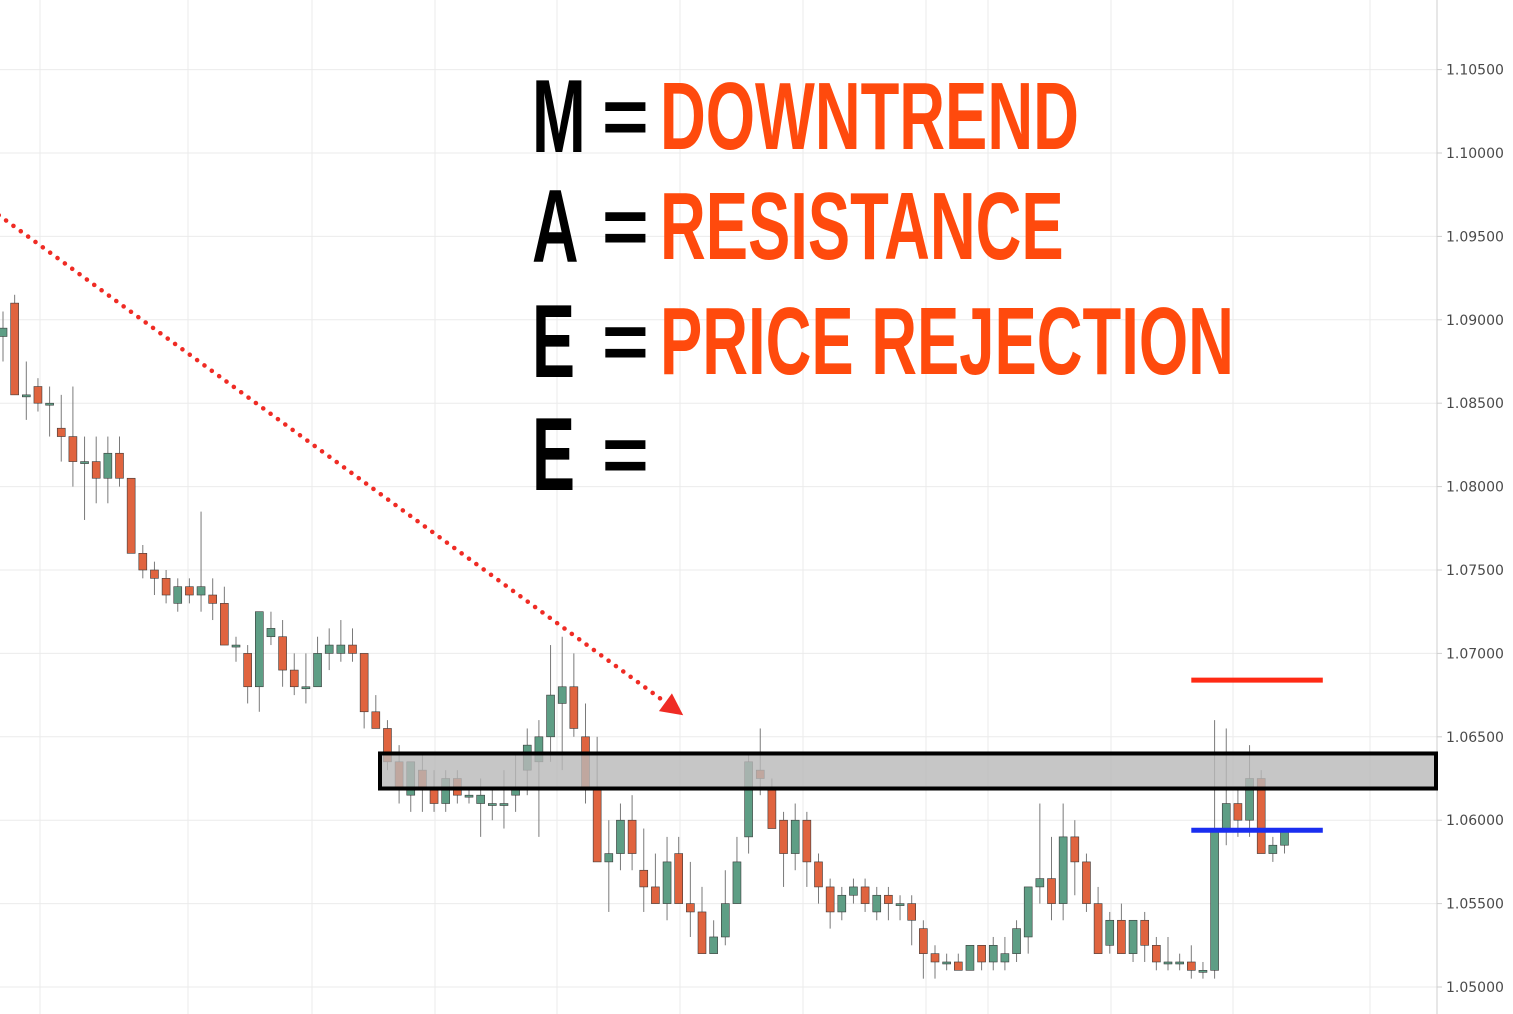 Image resolution: width=1513 pixels, height=1014 pixels. Describe the element at coordinates (1475, 237) in the screenshot. I see `y-tick-label: 1.09500` at that location.